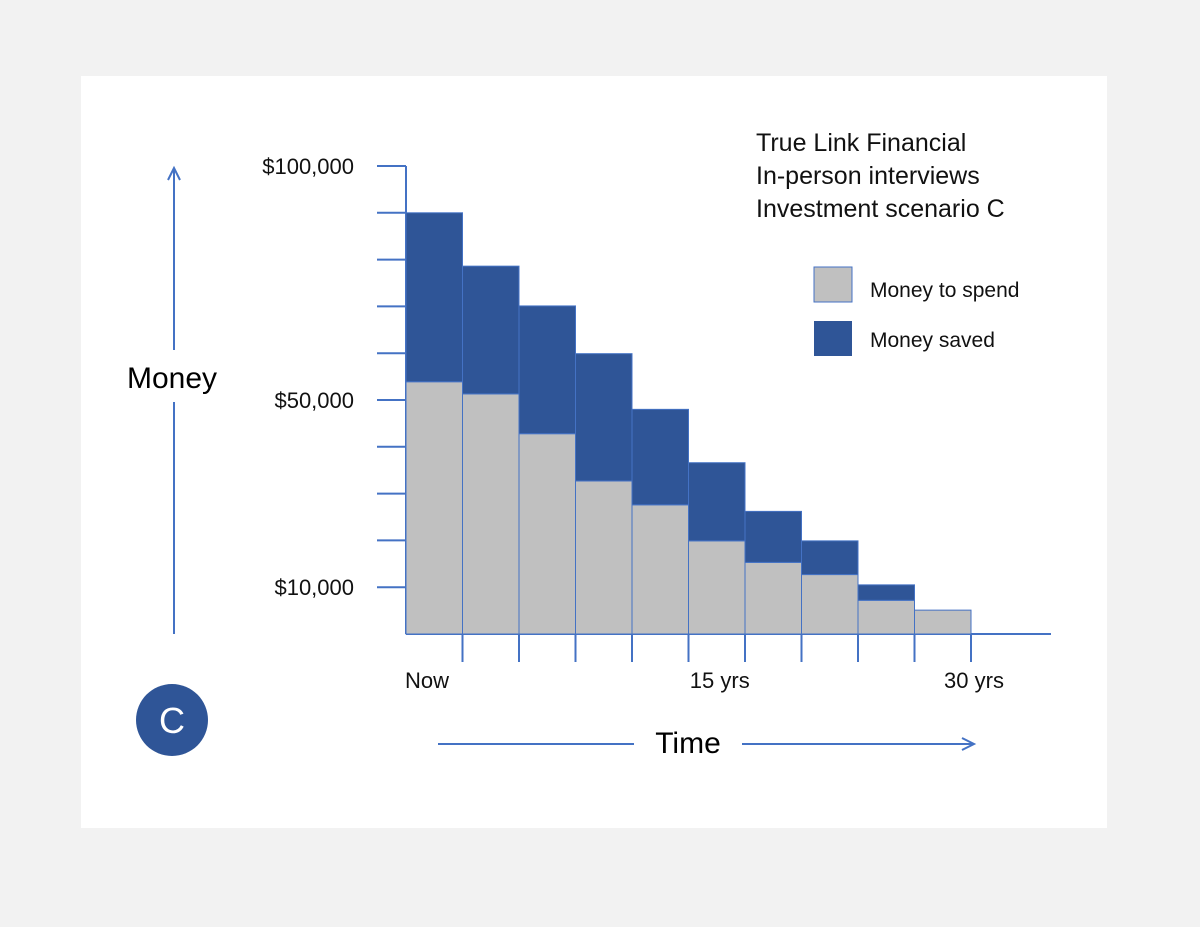 The image size is (1200, 927). I want to click on x-tick-label-2: 15 yrs, so click(720, 680).